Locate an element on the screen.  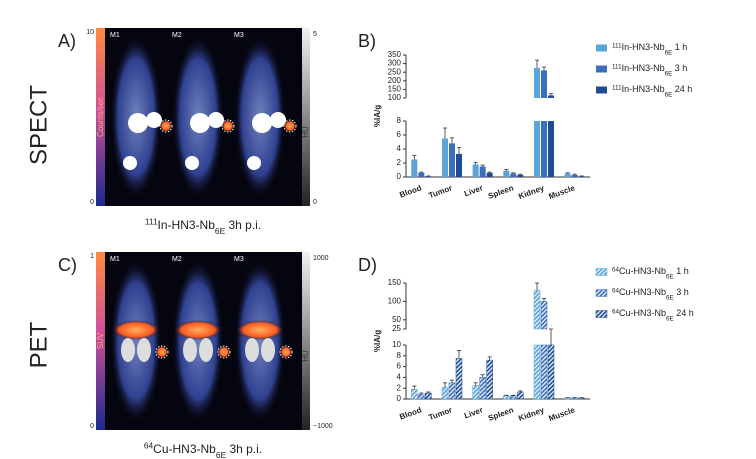
panel-label: C) is located at coordinates (67, 265).